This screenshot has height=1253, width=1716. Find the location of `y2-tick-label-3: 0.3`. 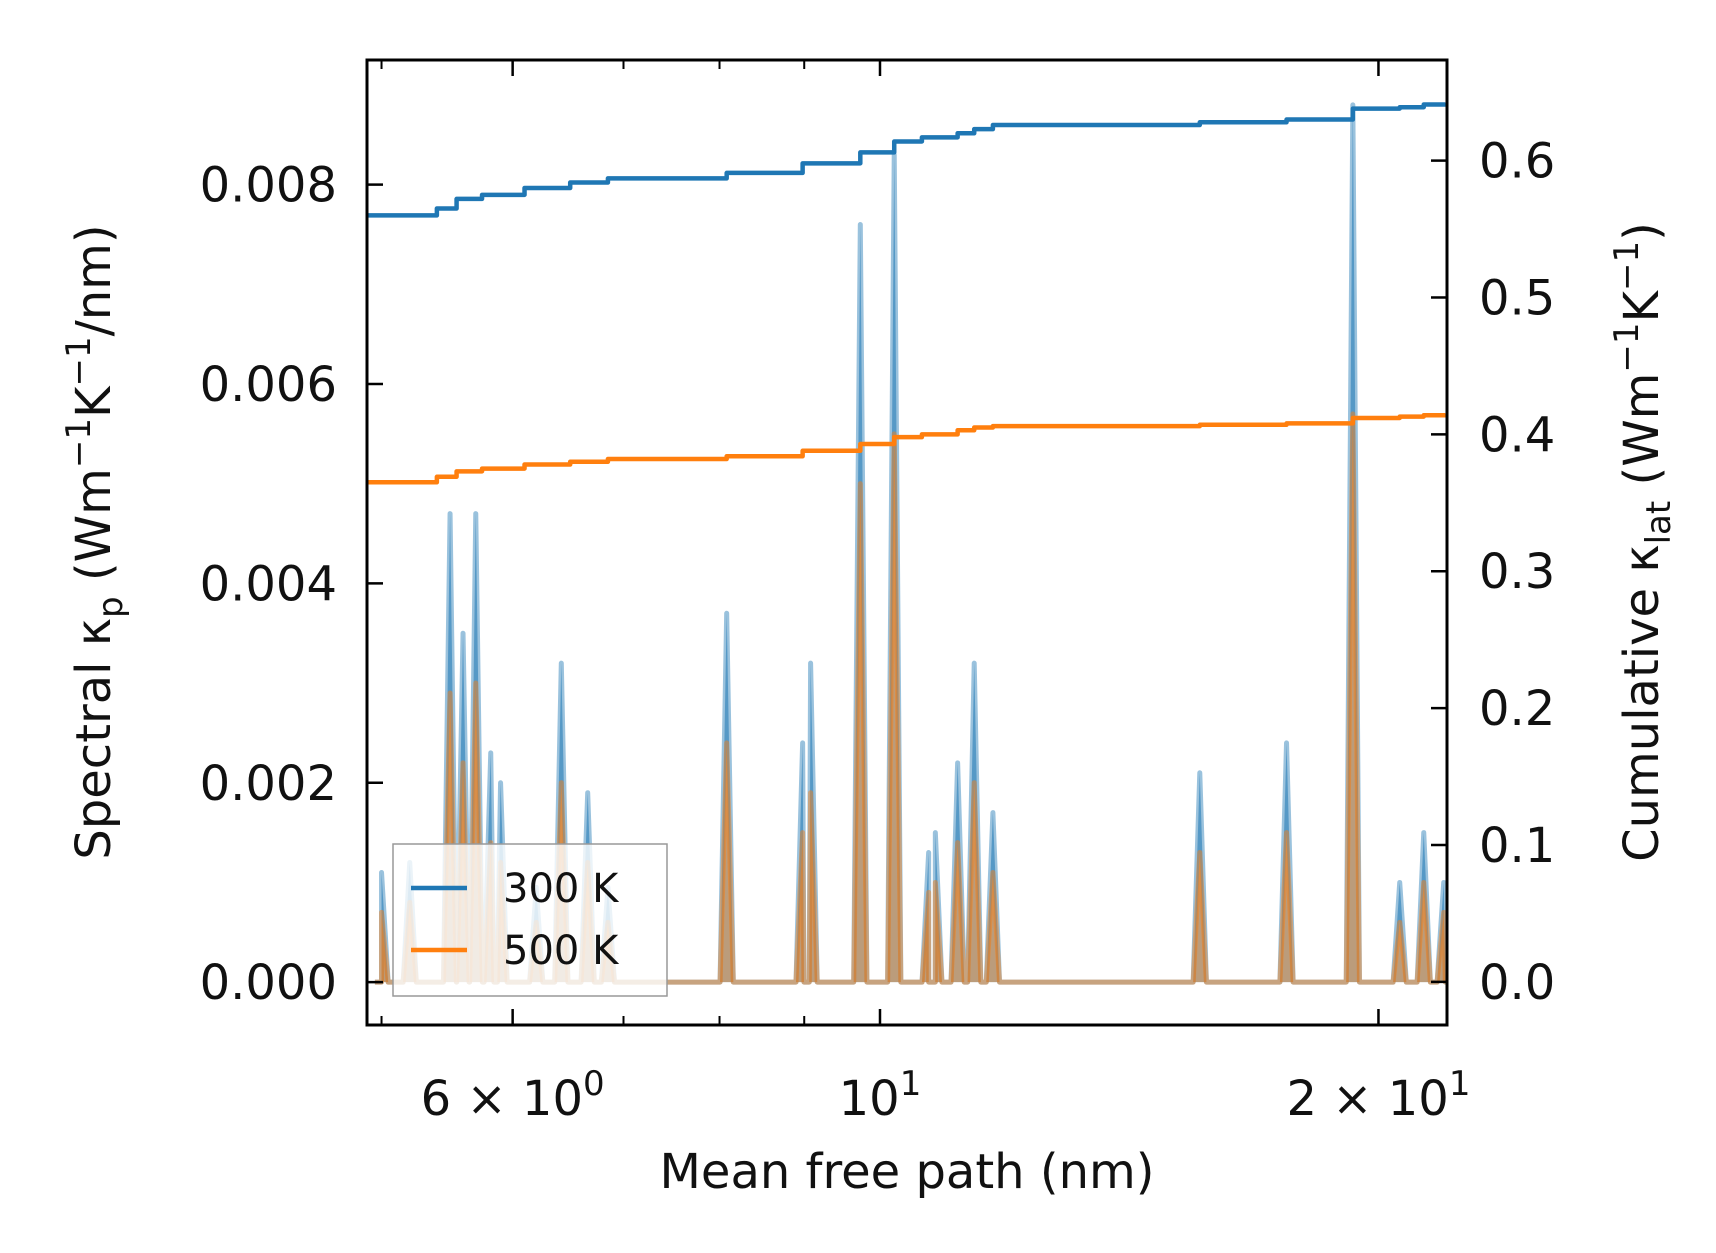

y2-tick-label-3: 0.3 is located at coordinates (1517, 572).